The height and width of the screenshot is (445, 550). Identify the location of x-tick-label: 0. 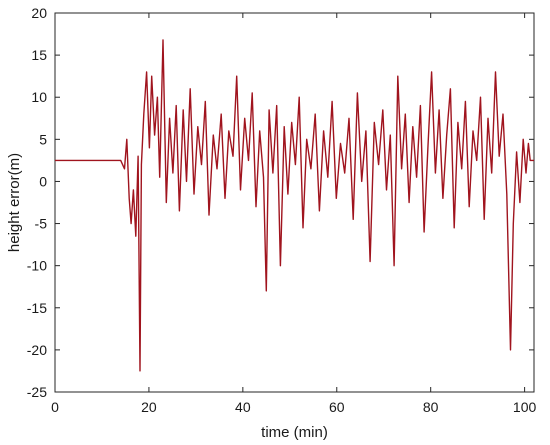
(55, 407).